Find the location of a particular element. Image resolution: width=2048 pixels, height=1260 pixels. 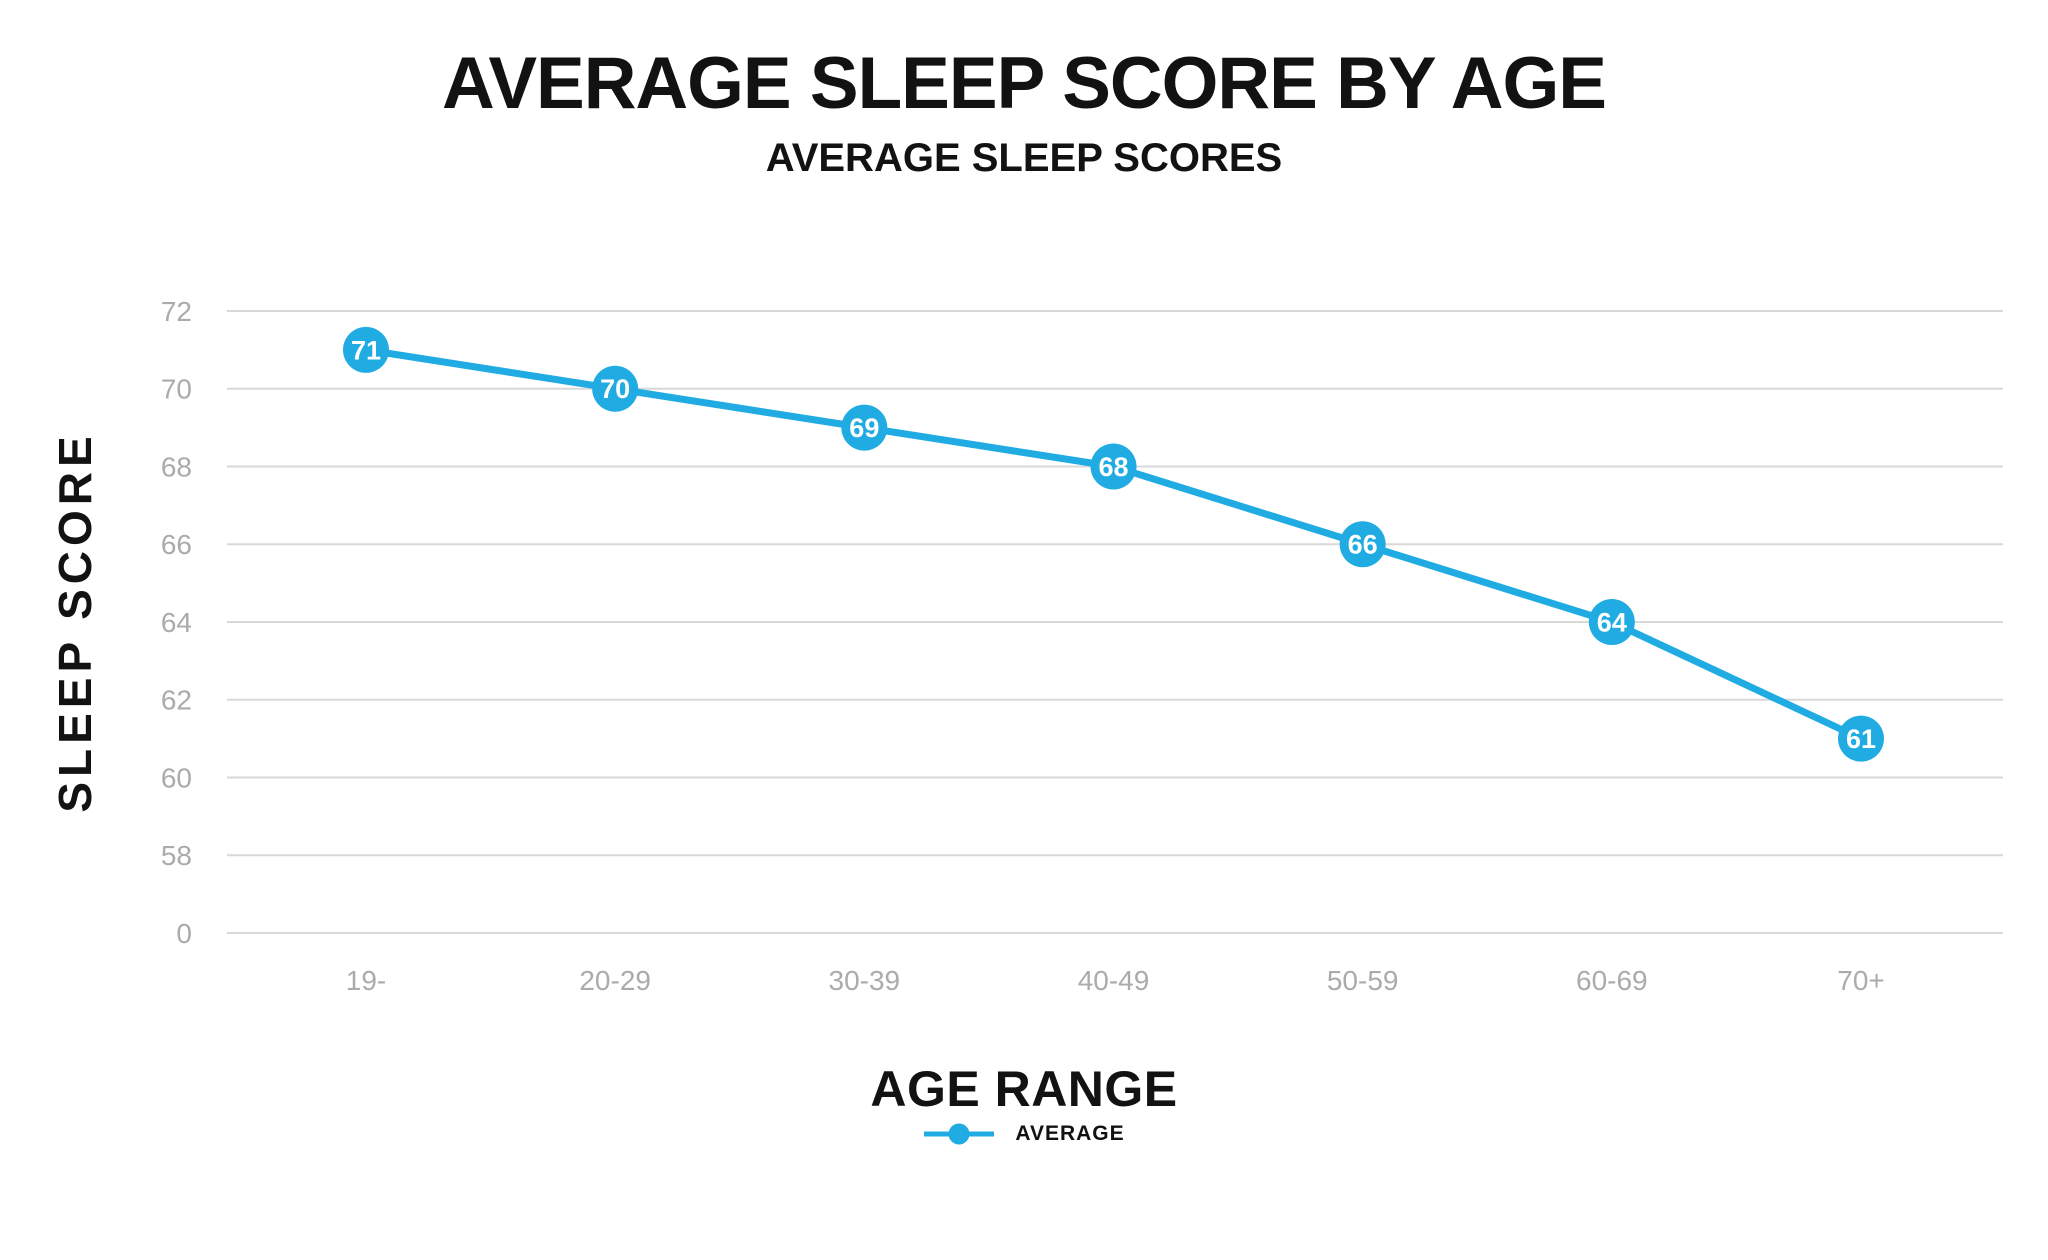

data-point-label: 64 is located at coordinates (1612, 622).